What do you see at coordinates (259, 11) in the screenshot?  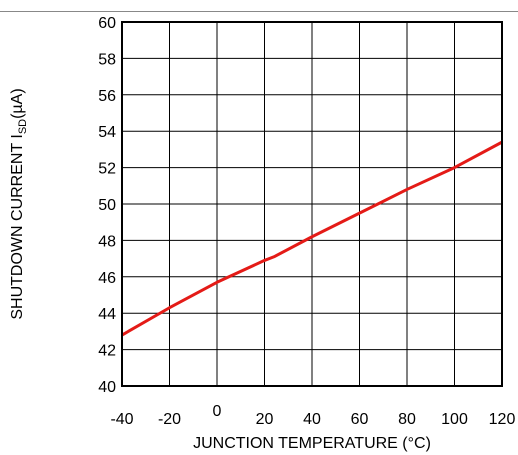 I see `top-border-line` at bounding box center [259, 11].